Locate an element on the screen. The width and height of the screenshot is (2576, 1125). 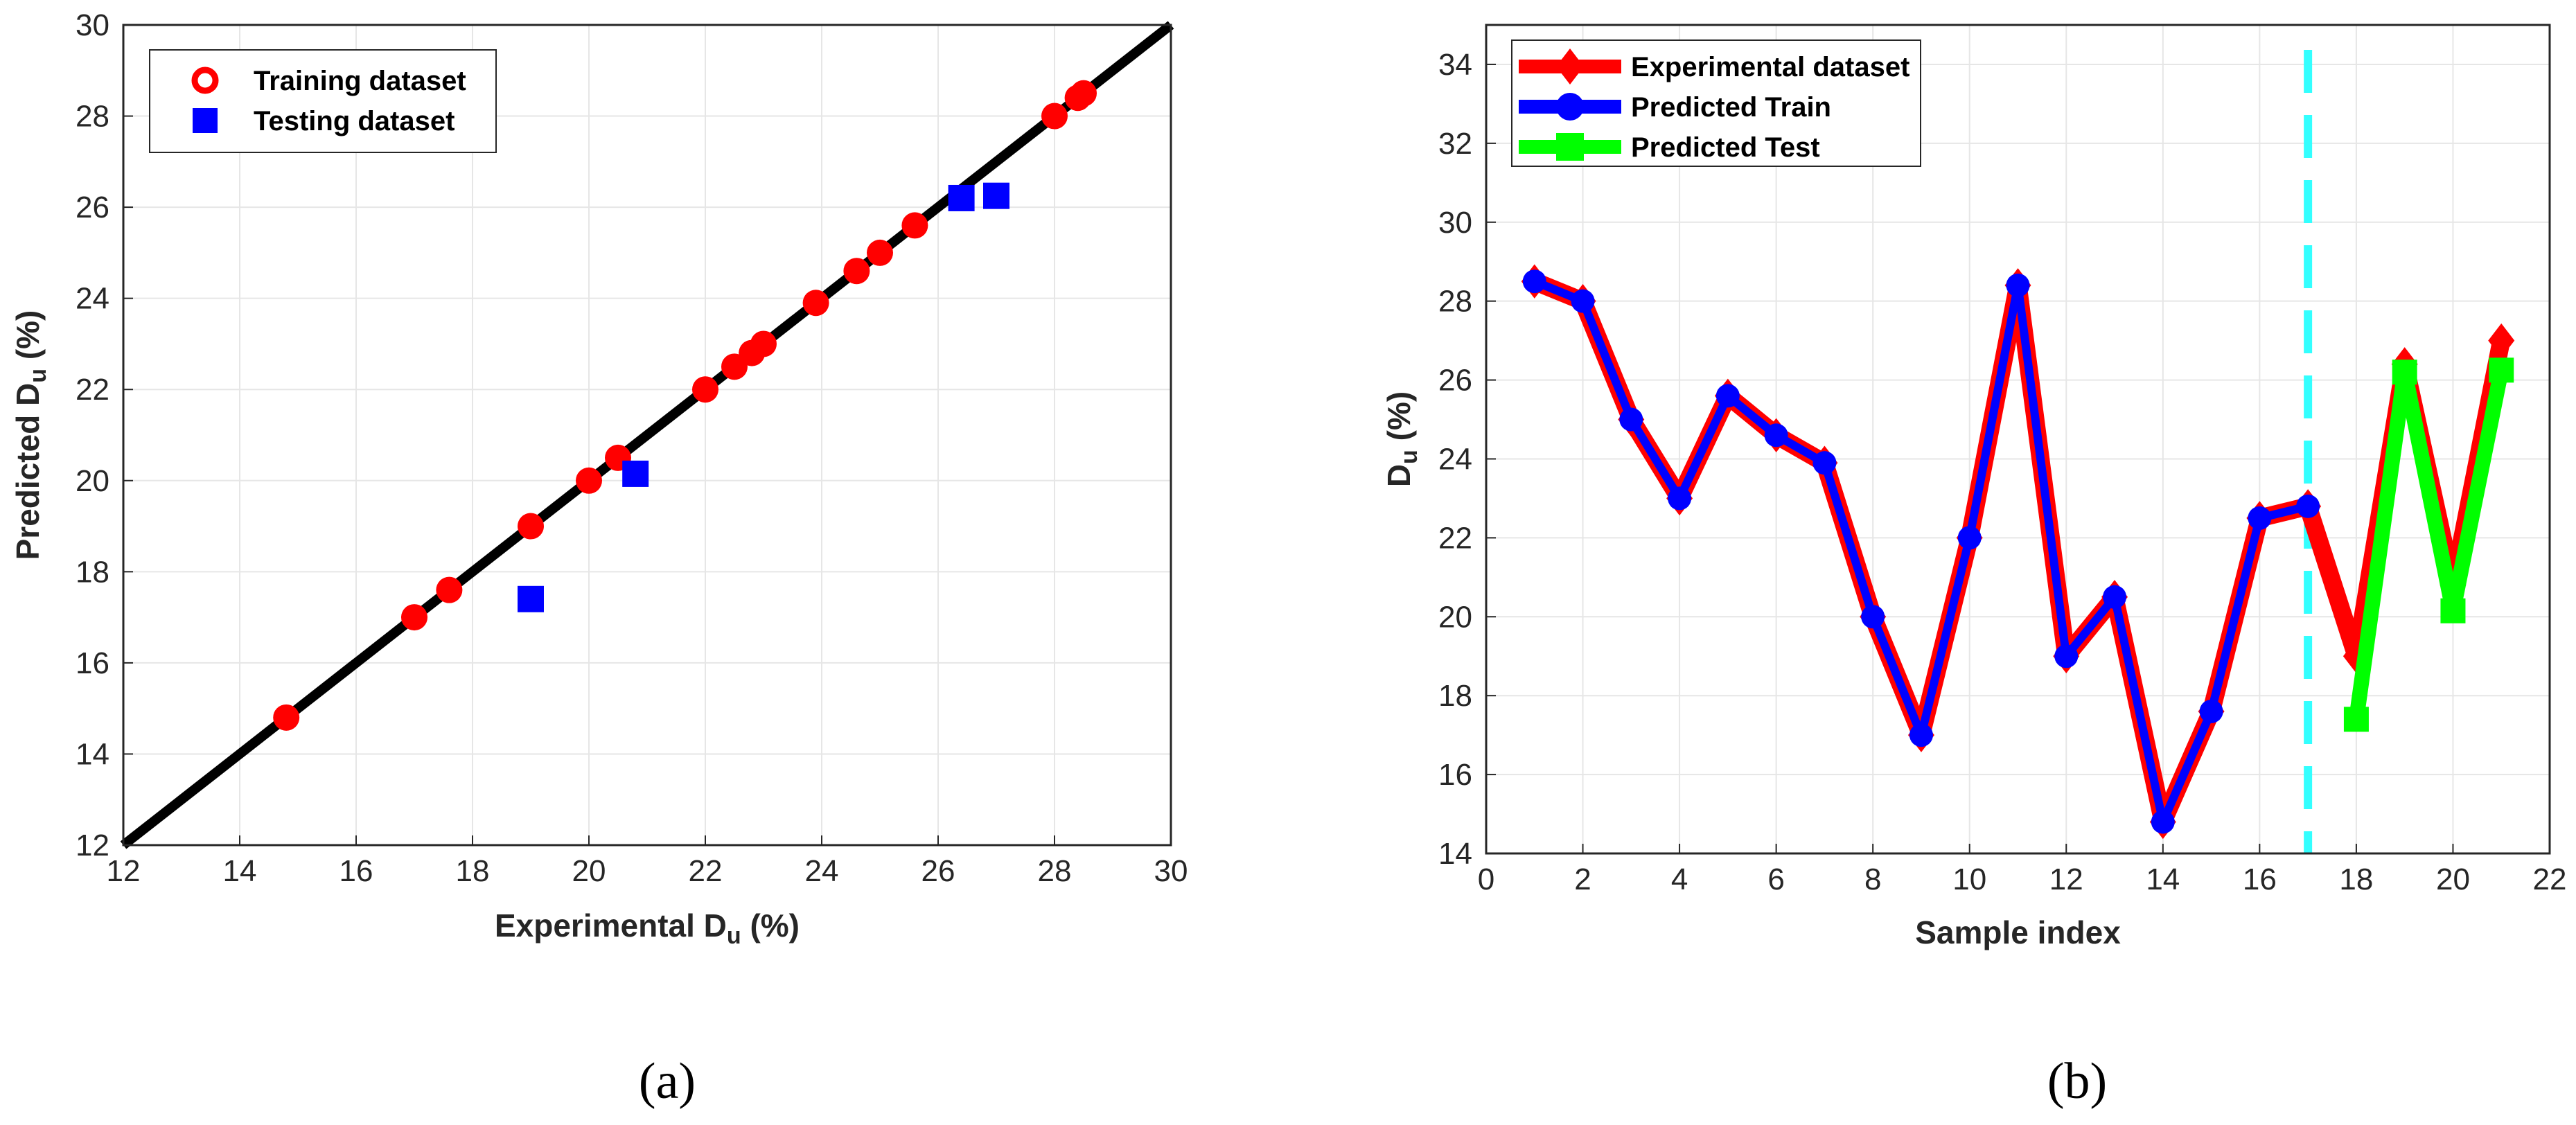
chart-b-x-tick-label: 16 is located at coordinates (2260, 879).